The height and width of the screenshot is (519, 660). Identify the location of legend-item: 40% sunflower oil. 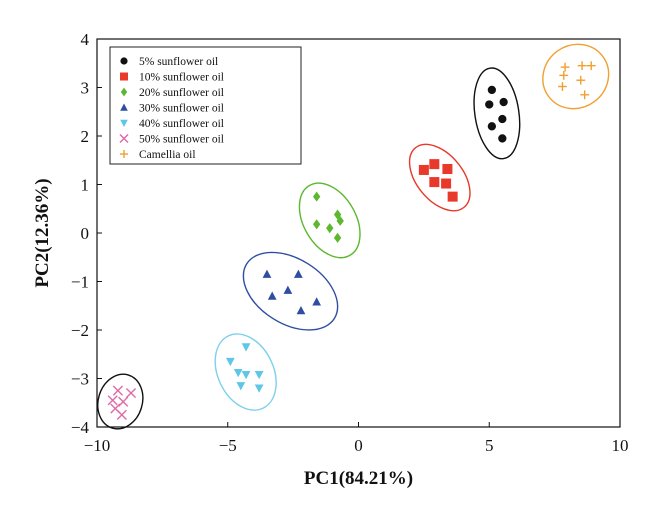
(172, 124).